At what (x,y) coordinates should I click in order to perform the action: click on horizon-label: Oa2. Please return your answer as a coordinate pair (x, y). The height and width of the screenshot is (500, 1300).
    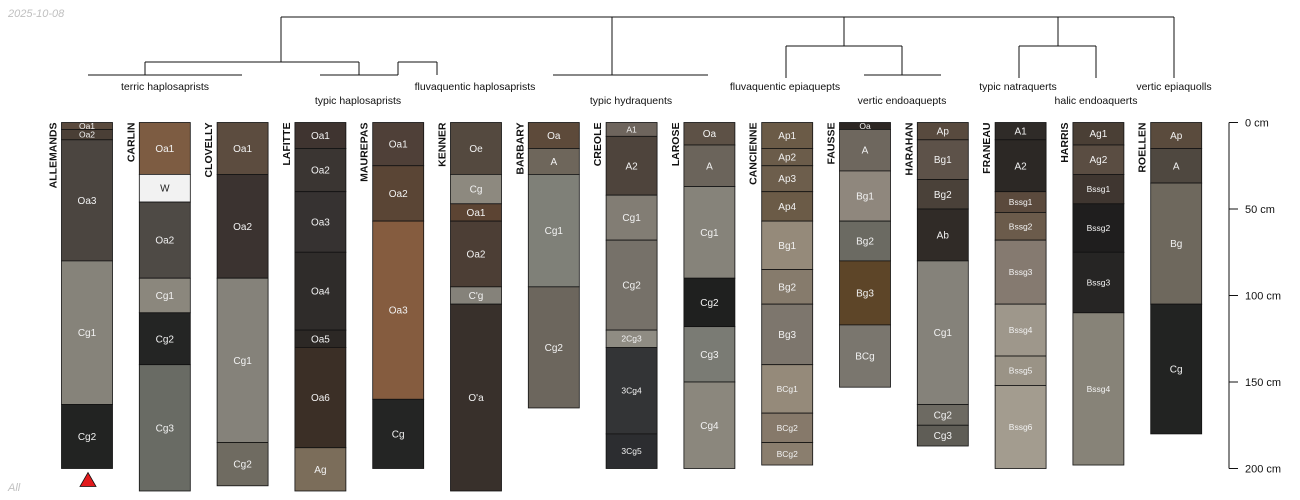
    Looking at the image, I should click on (87, 135).